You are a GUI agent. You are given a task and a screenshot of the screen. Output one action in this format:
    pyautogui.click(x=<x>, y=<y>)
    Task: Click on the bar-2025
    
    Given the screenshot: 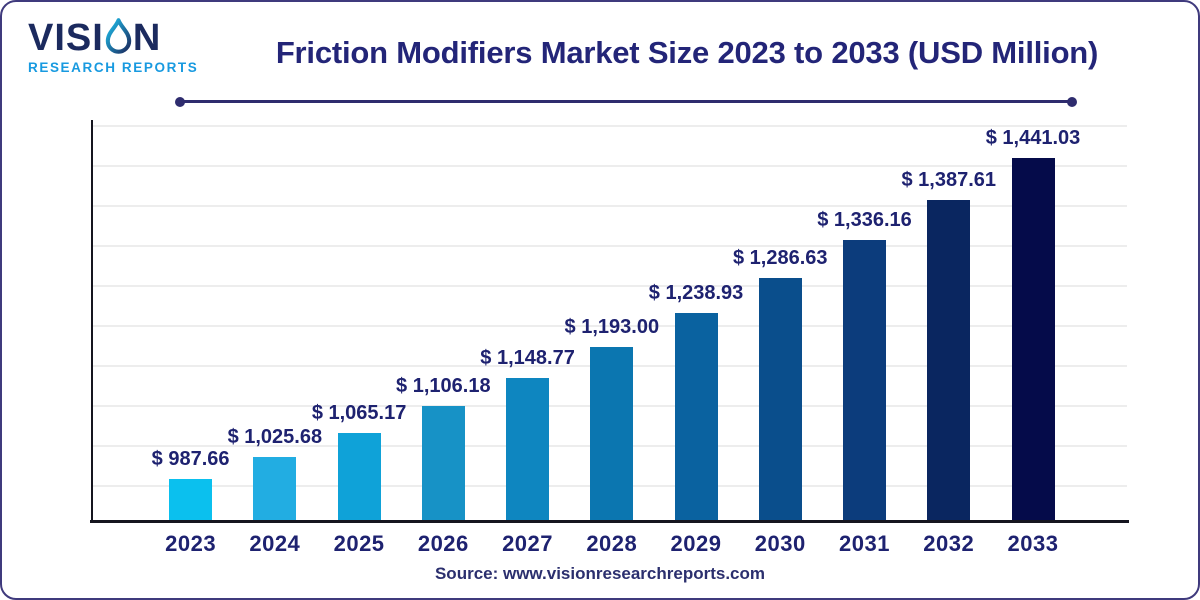 What is the action you would take?
    pyautogui.click(x=359, y=476)
    